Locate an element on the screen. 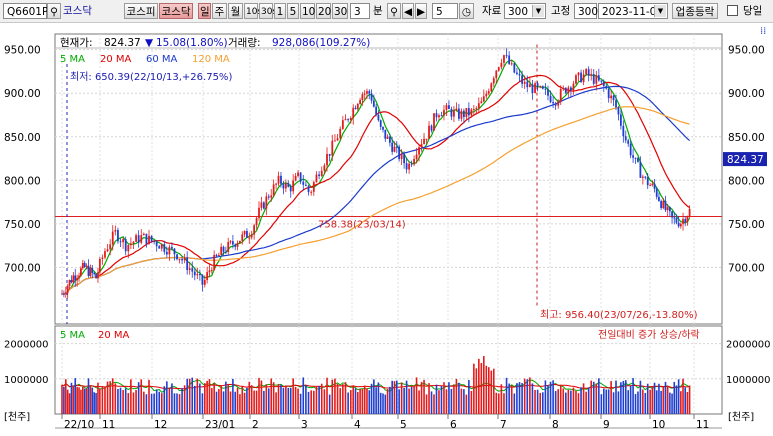 This screenshot has width=773, height=436. register-button: 업종등락 is located at coordinates (695, 11).